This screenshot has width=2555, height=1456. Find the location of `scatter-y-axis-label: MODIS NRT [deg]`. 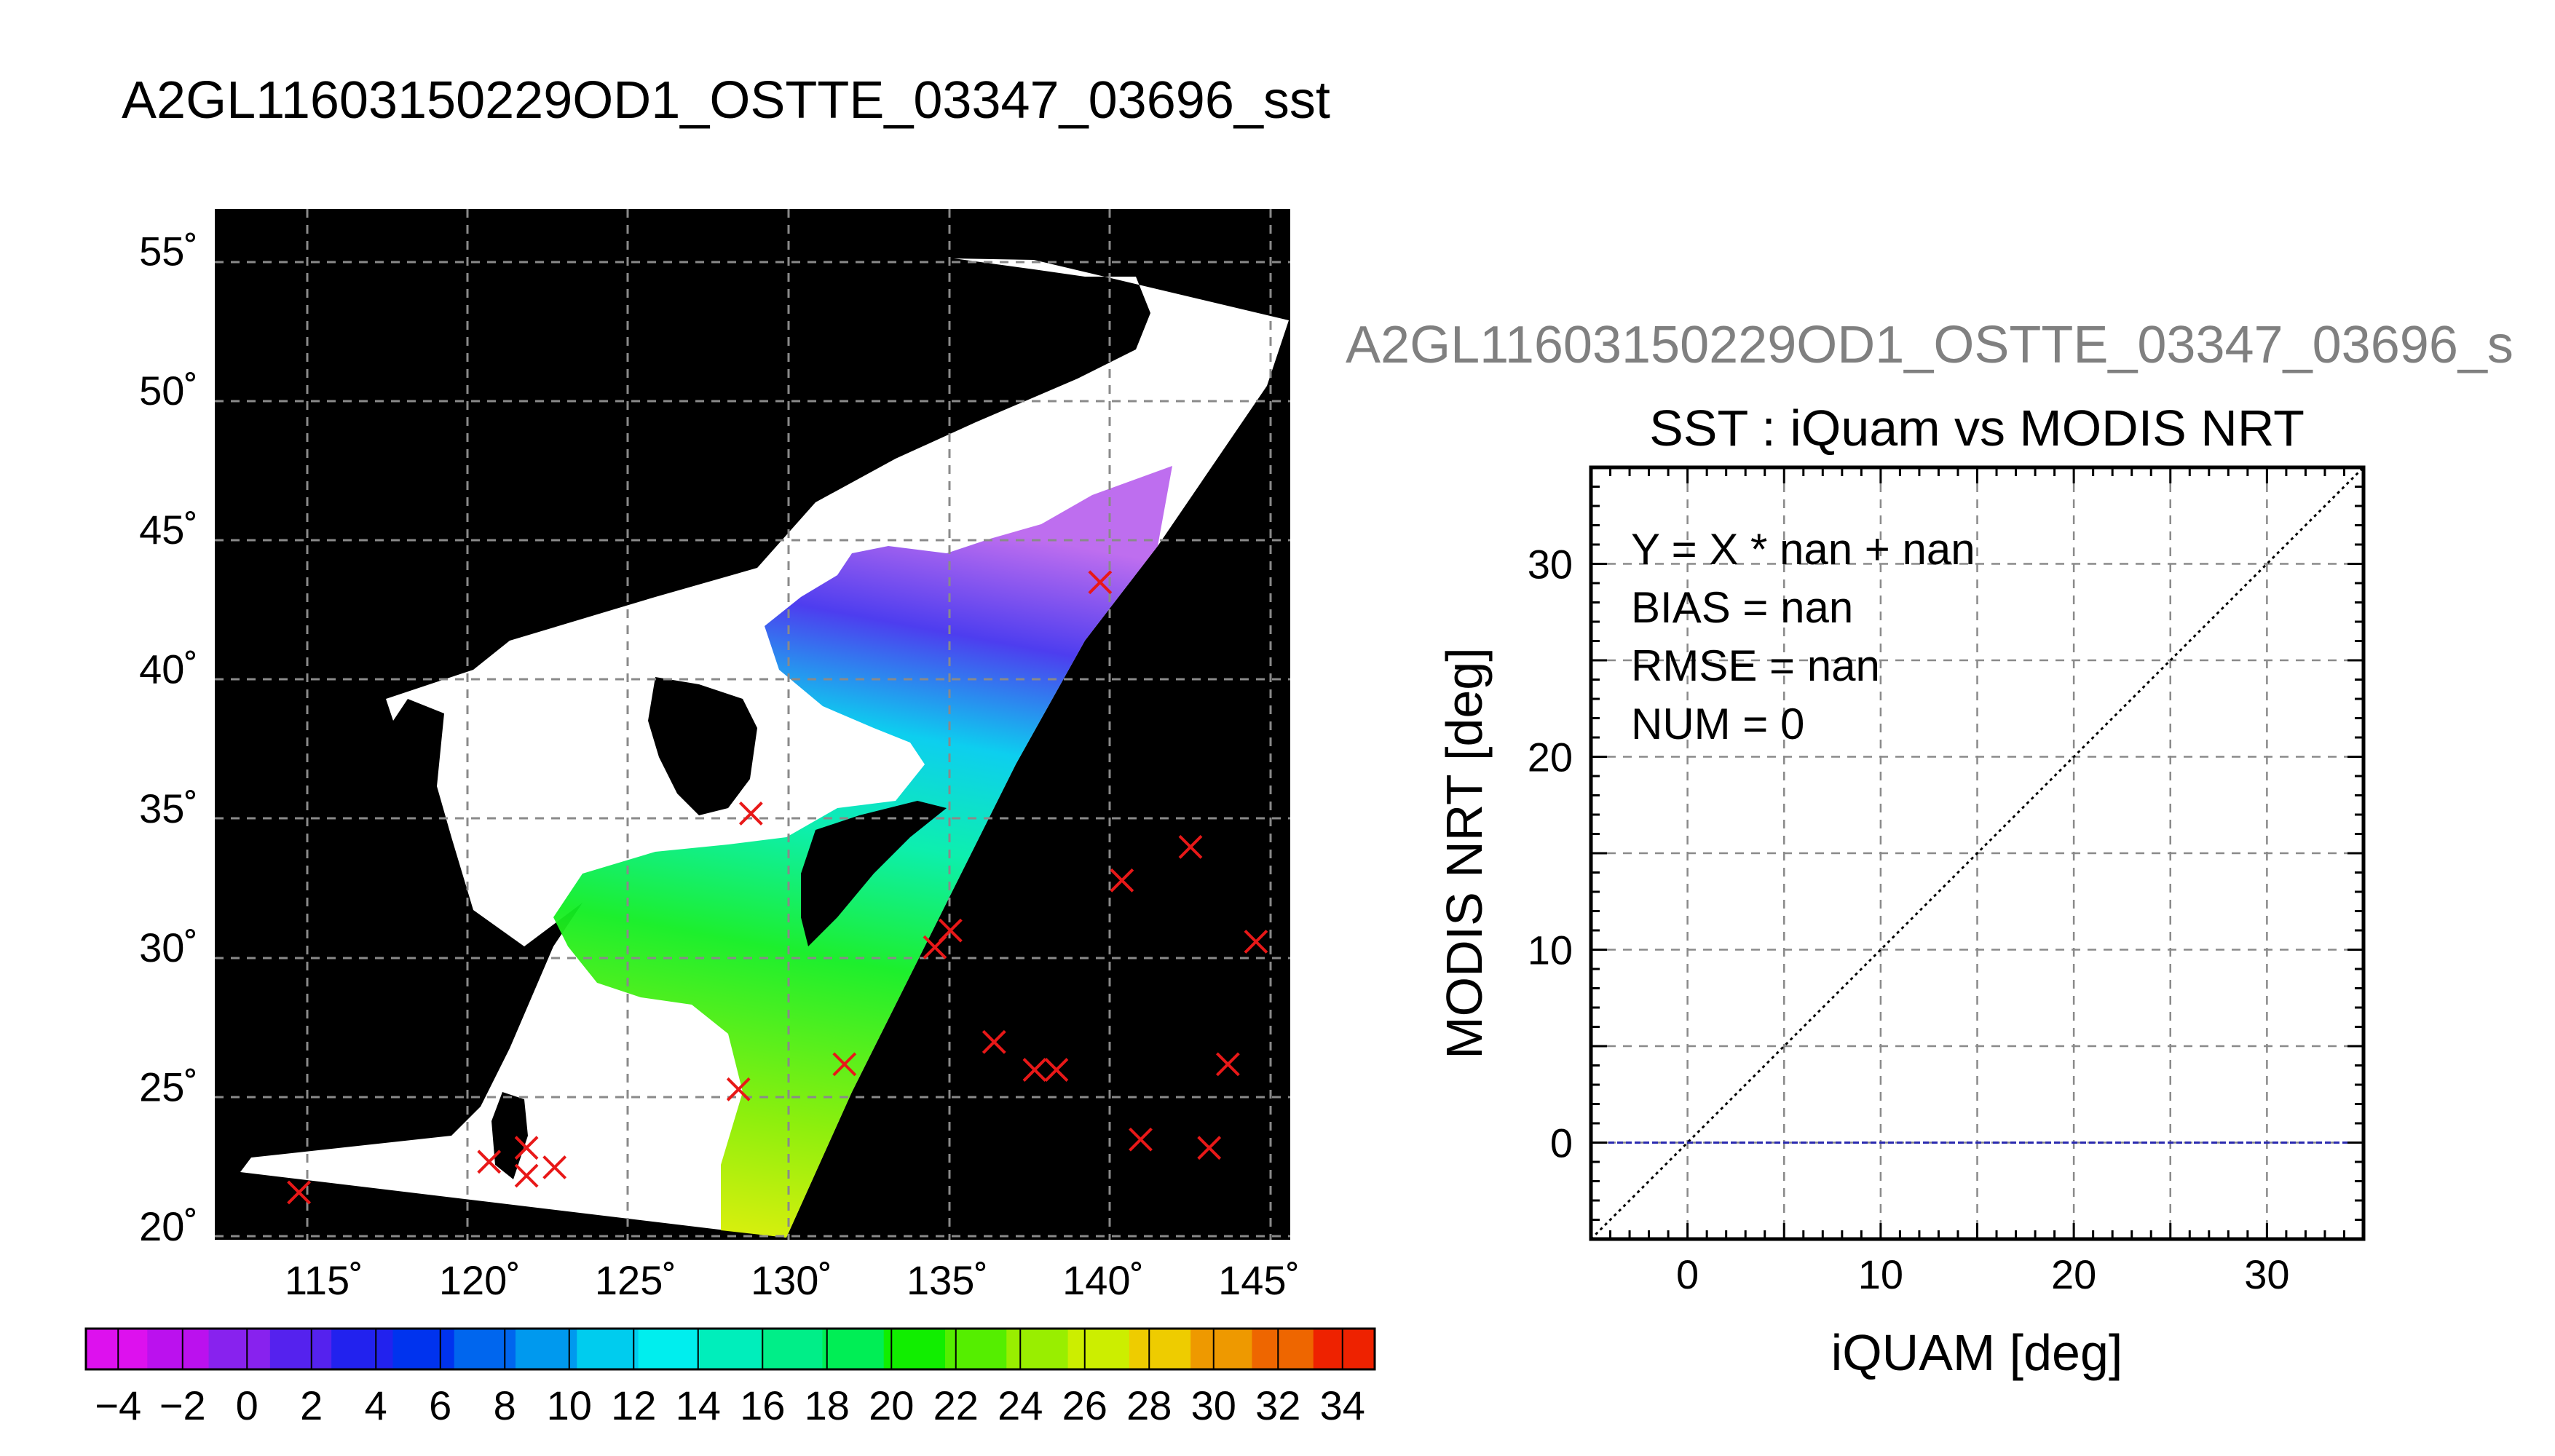

scatter-y-axis-label: MODIS NRT [deg] is located at coordinates (1464, 853).